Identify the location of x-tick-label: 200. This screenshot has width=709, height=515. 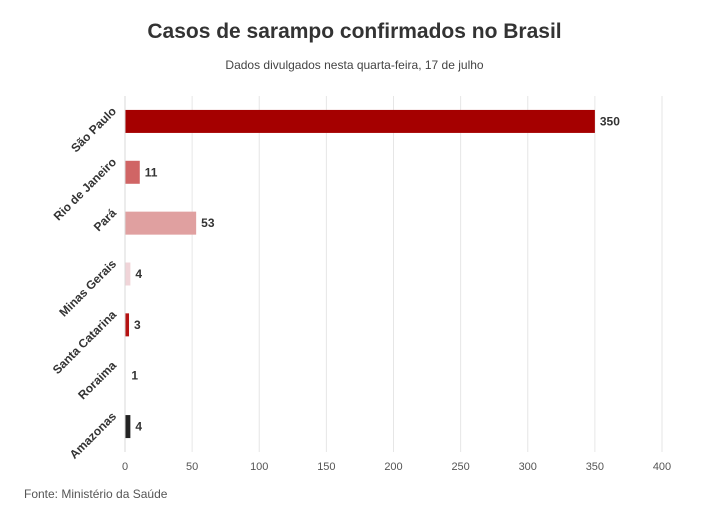
(393, 467).